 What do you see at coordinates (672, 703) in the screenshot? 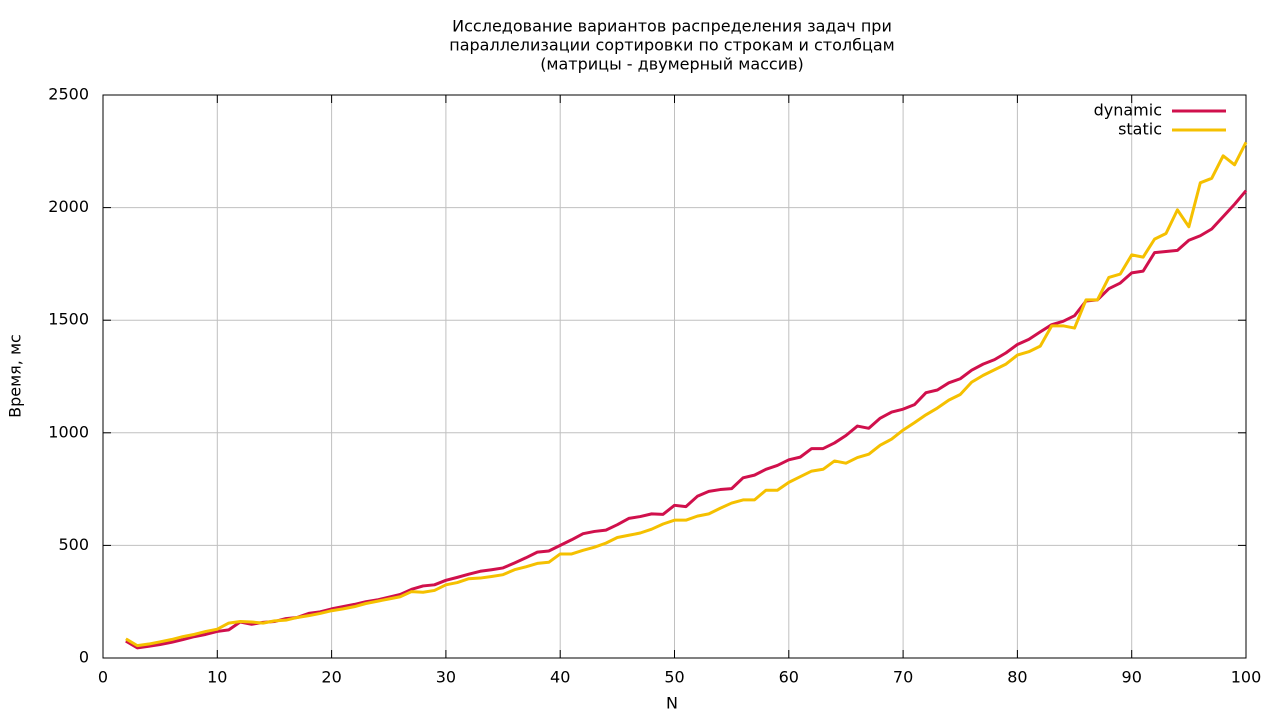
I see `x-axis-label: N` at bounding box center [672, 703].